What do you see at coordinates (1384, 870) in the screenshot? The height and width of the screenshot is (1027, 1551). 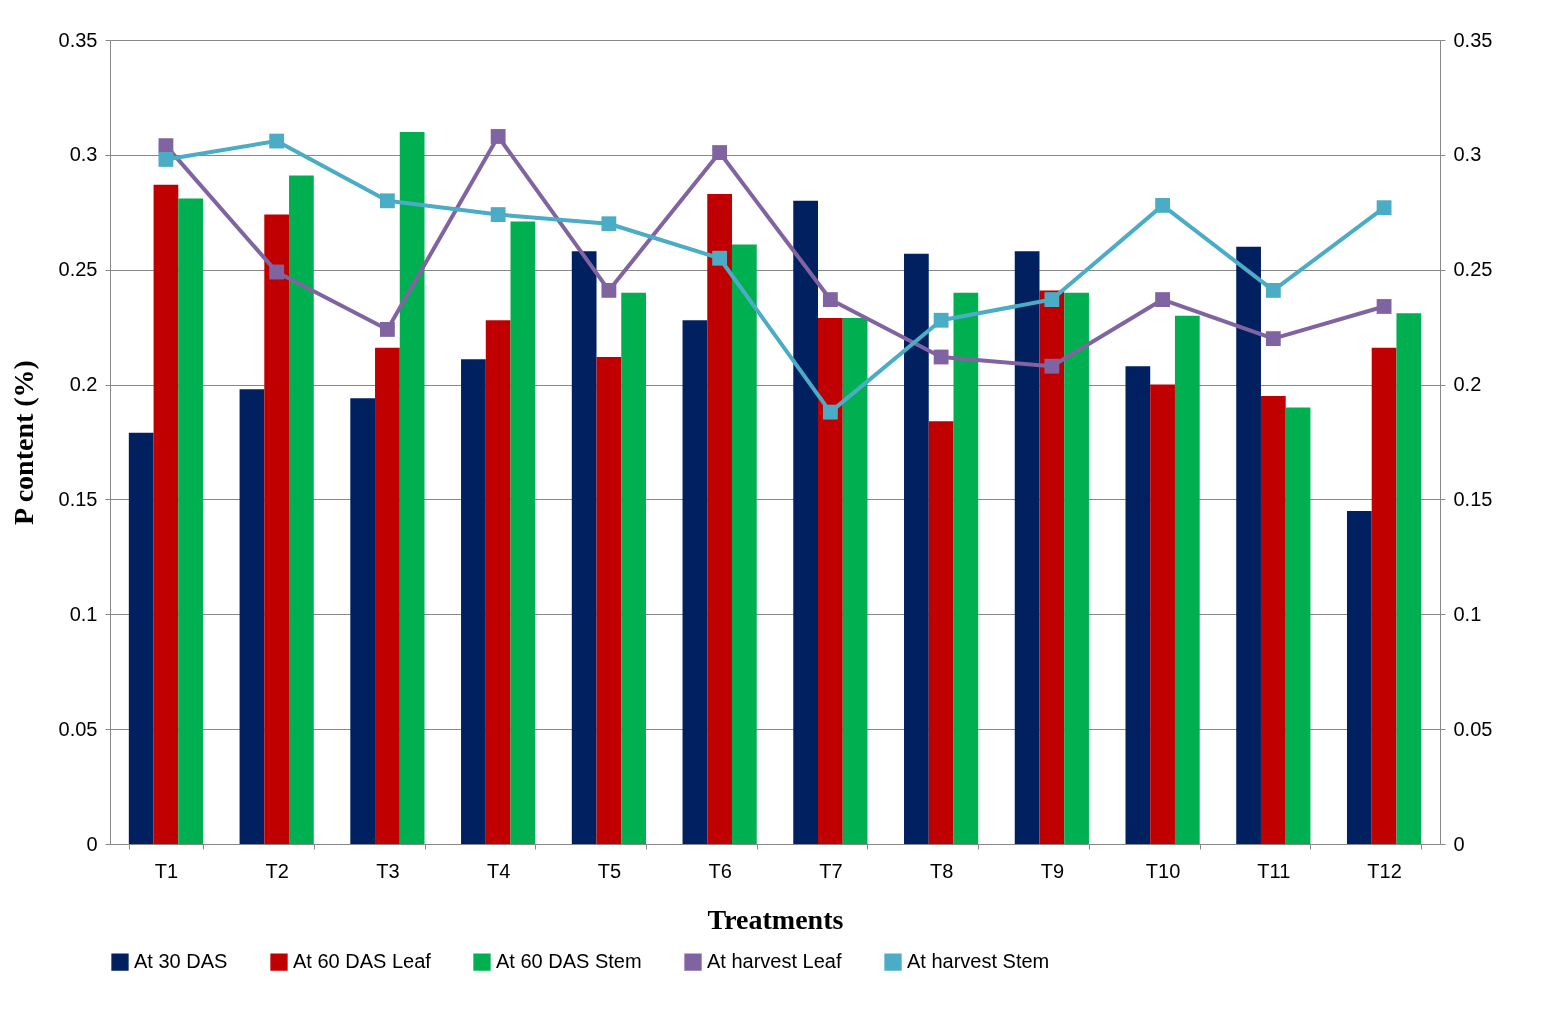 I see `x-tick-label: T12` at bounding box center [1384, 870].